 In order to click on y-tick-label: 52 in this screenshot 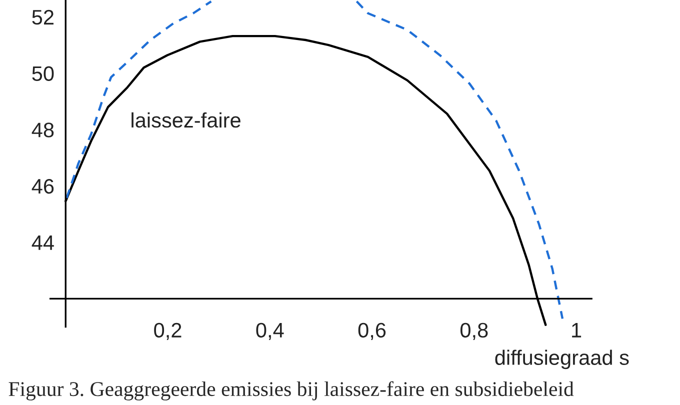, I will do `click(43, 17)`.